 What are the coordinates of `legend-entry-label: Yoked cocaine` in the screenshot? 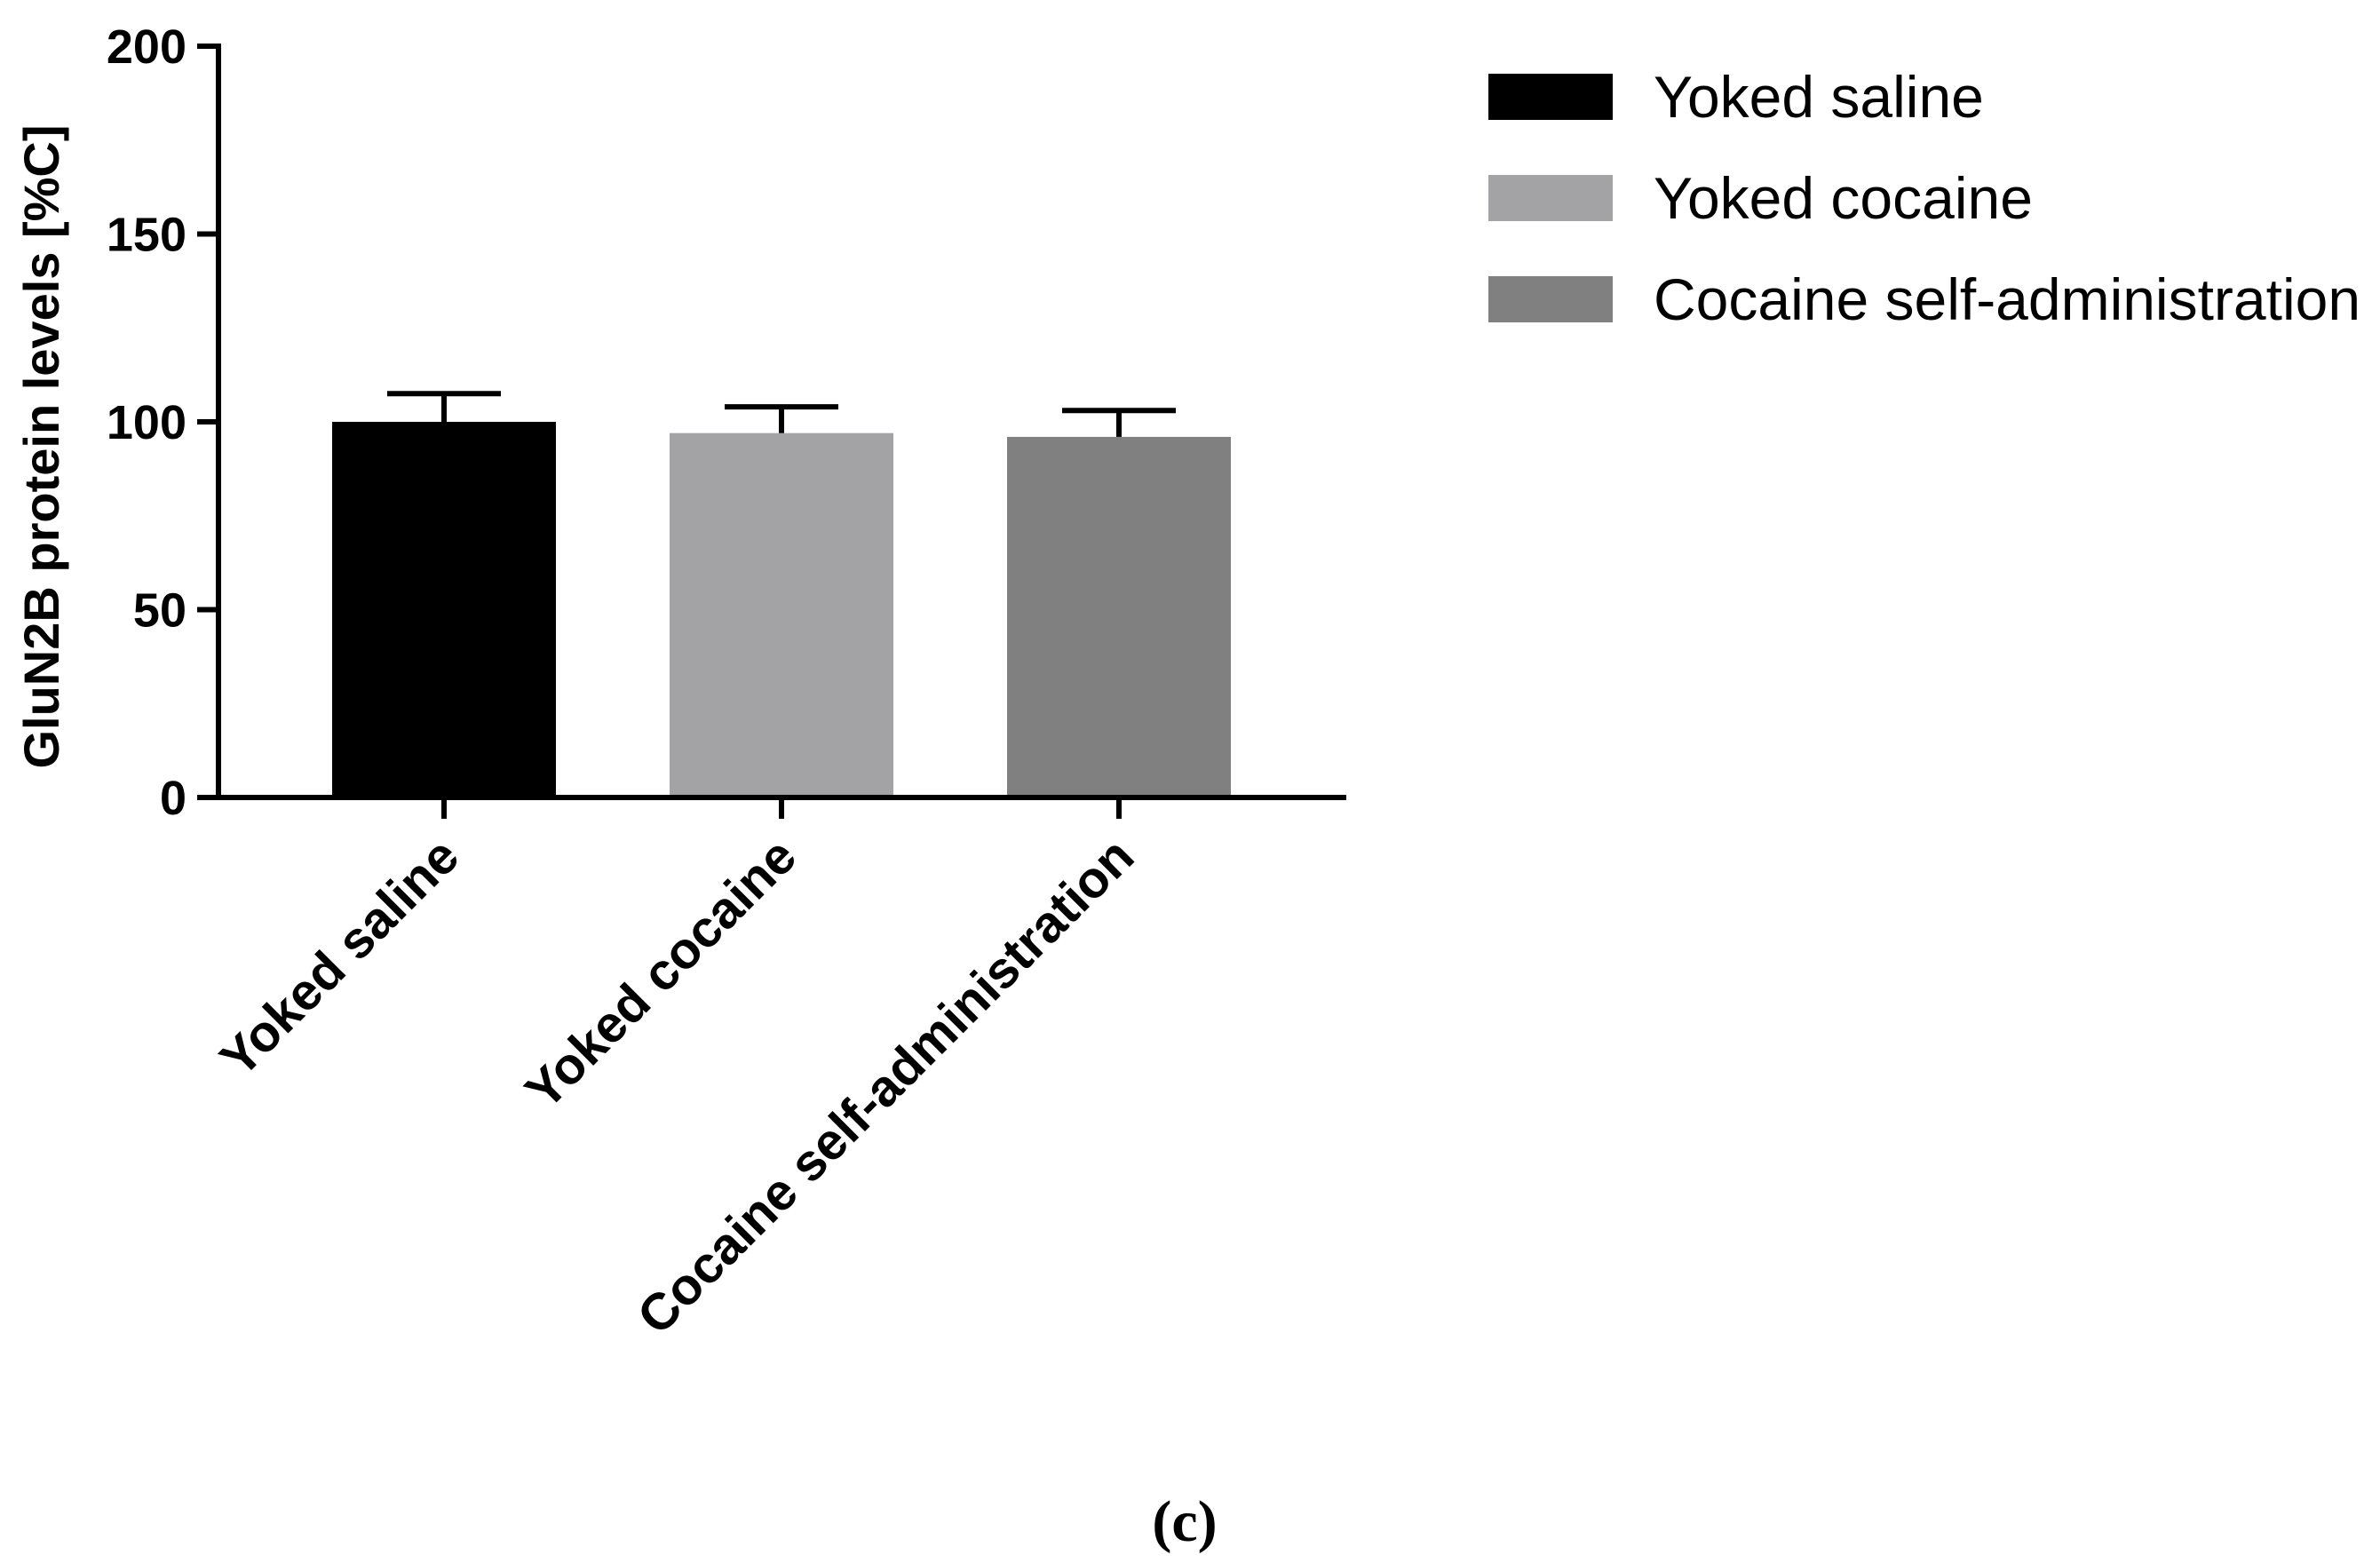 It's located at (1843, 198).